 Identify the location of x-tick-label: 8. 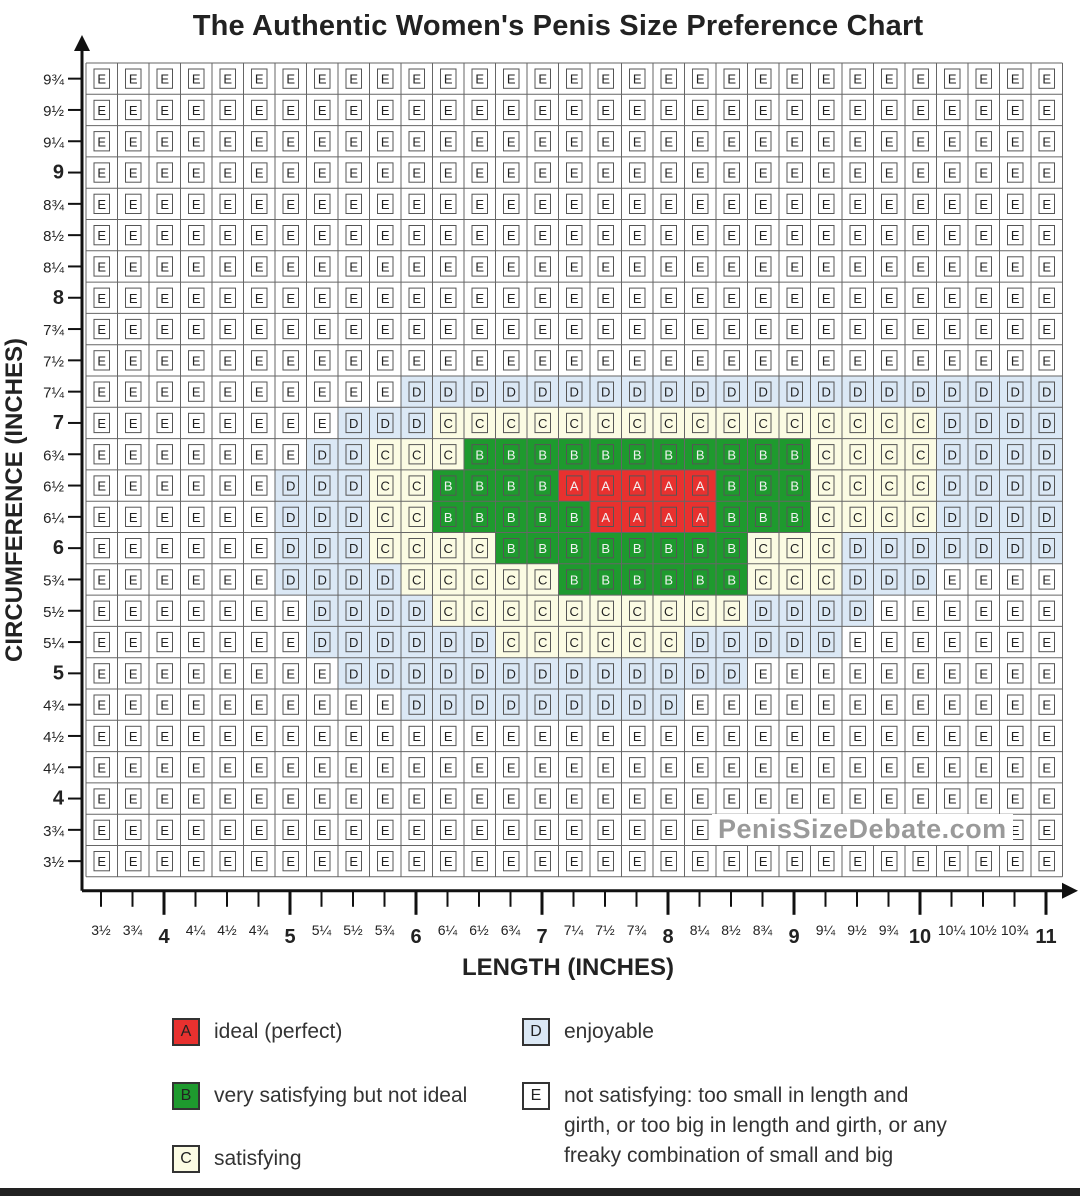
(667, 937).